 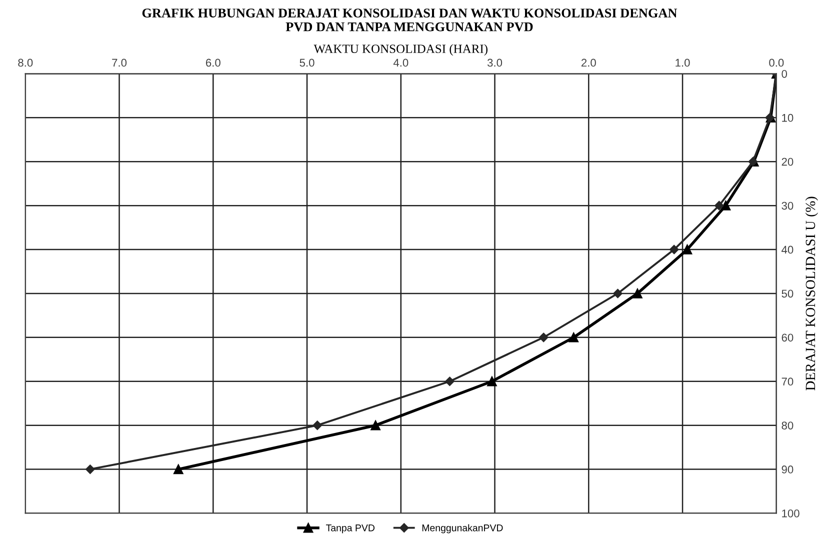 I want to click on x-tick-label: 8.0, so click(x=25, y=62).